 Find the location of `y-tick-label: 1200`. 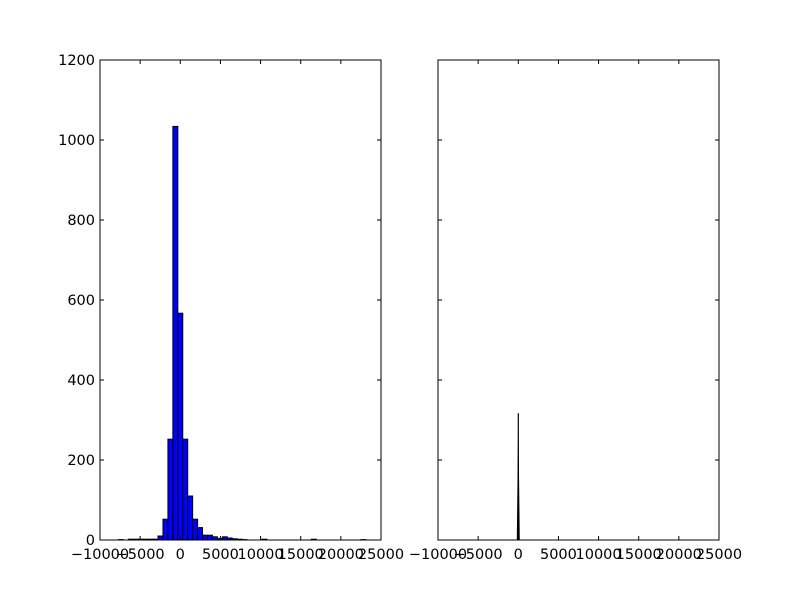

y-tick-label: 1200 is located at coordinates (76, 61).